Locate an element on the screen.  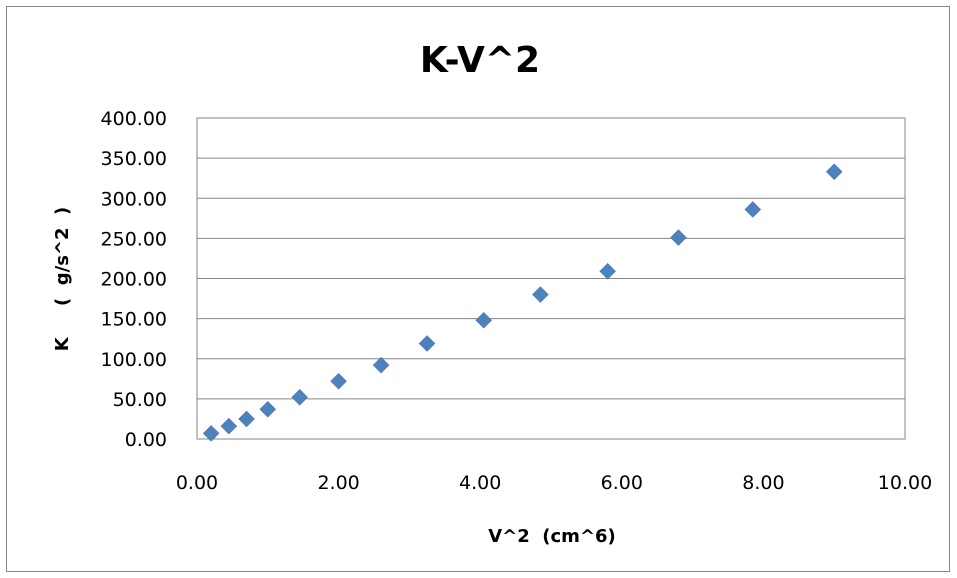
chart-title: K-V^2 is located at coordinates (480, 60).